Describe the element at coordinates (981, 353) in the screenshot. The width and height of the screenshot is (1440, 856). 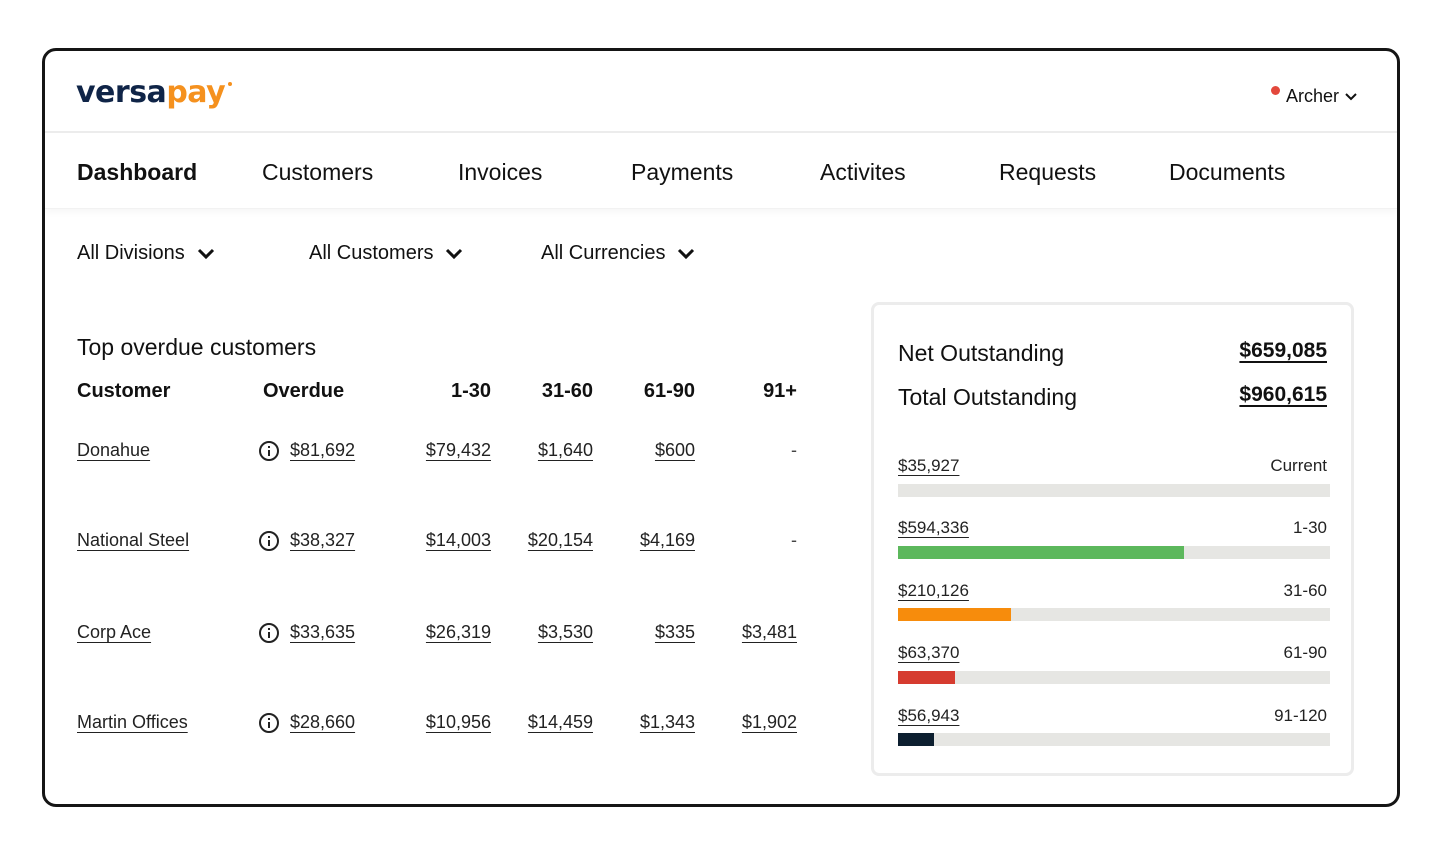
I see `net-outstanding-label: Net Outstanding` at that location.